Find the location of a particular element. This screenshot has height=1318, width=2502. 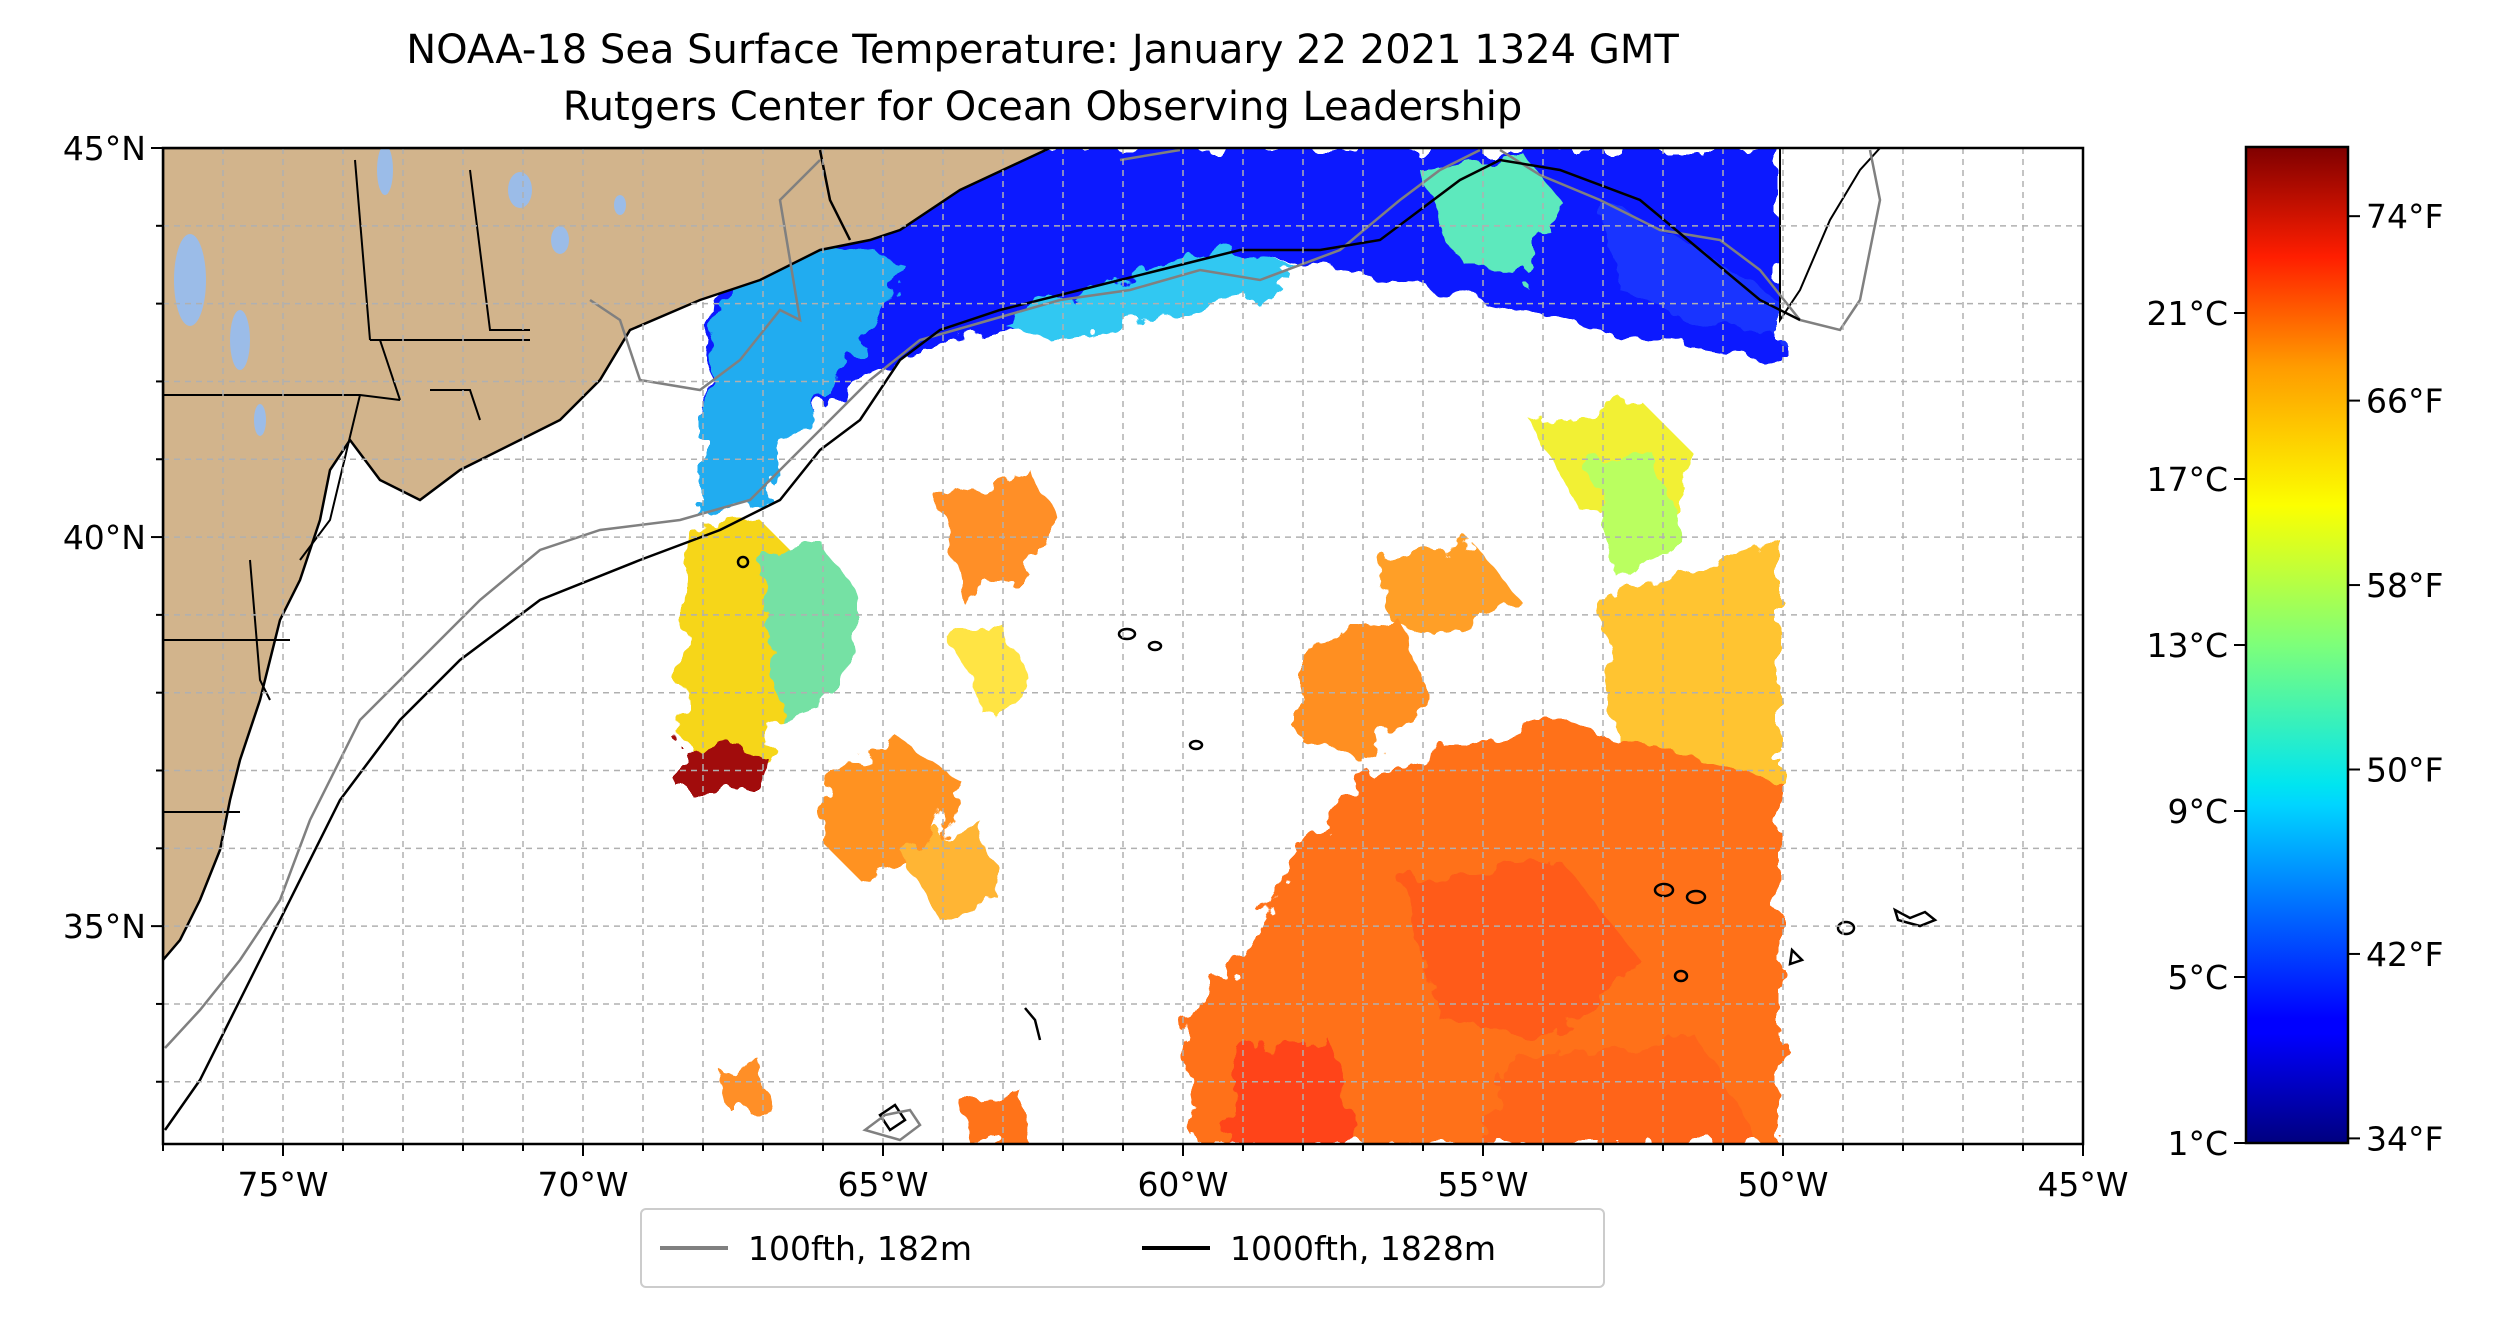

lon-tick-label: 55°W is located at coordinates (1482, 1184).